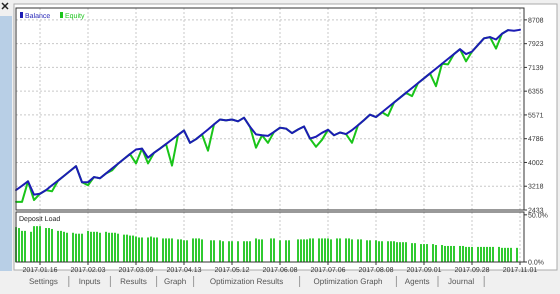  Describe the element at coordinates (43, 281) in the screenshot. I see `text: Settings` at that location.